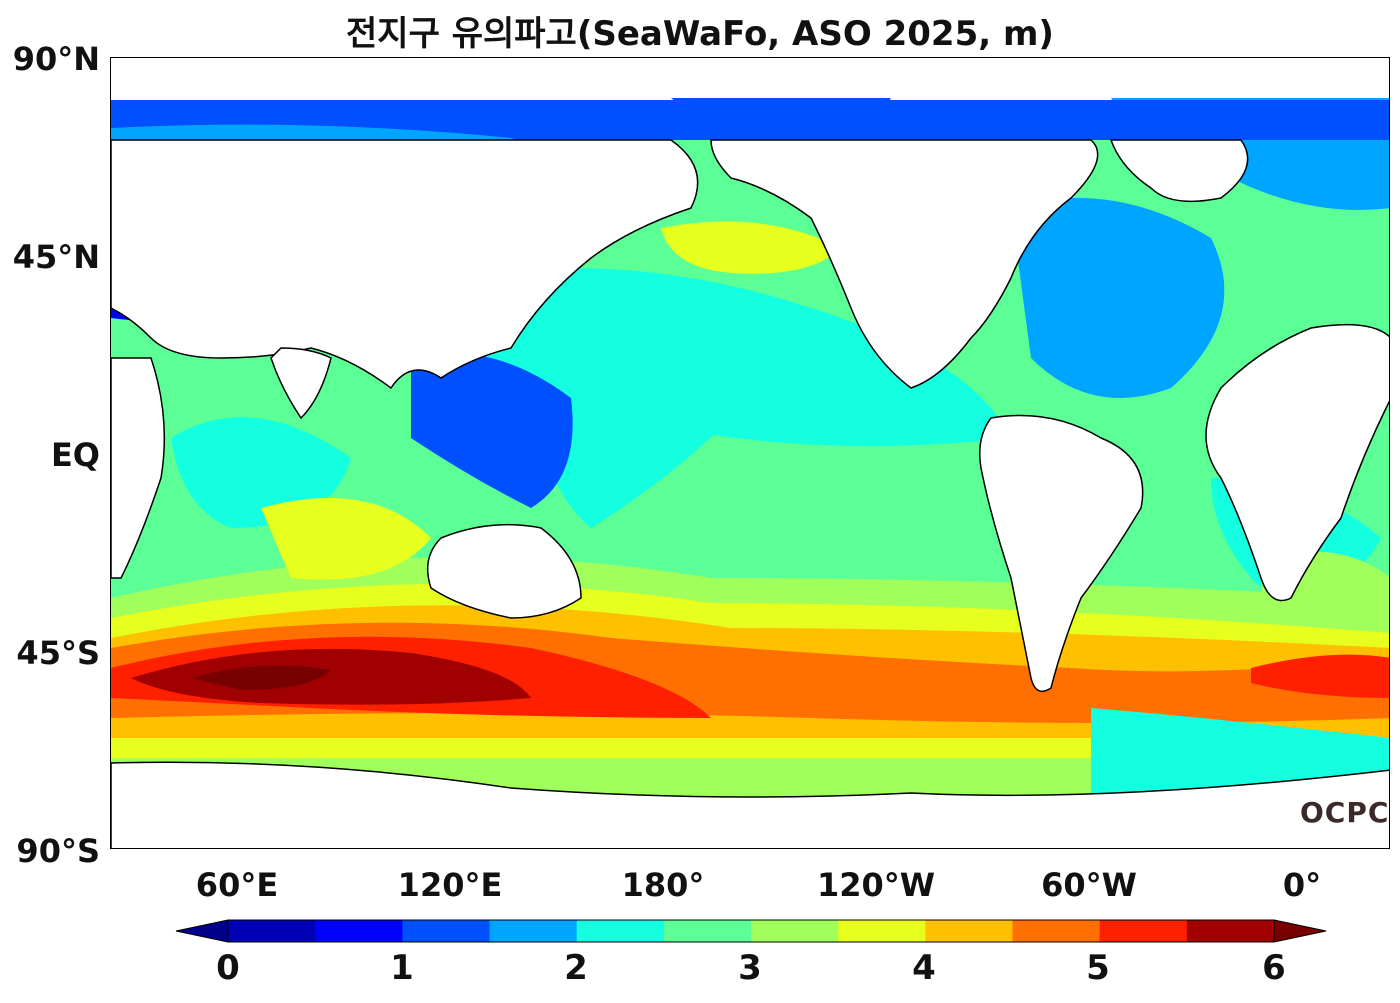 The image size is (1400, 1003). What do you see at coordinates (750, 968) in the screenshot?
I see `colorbar-tick-3: 3` at bounding box center [750, 968].